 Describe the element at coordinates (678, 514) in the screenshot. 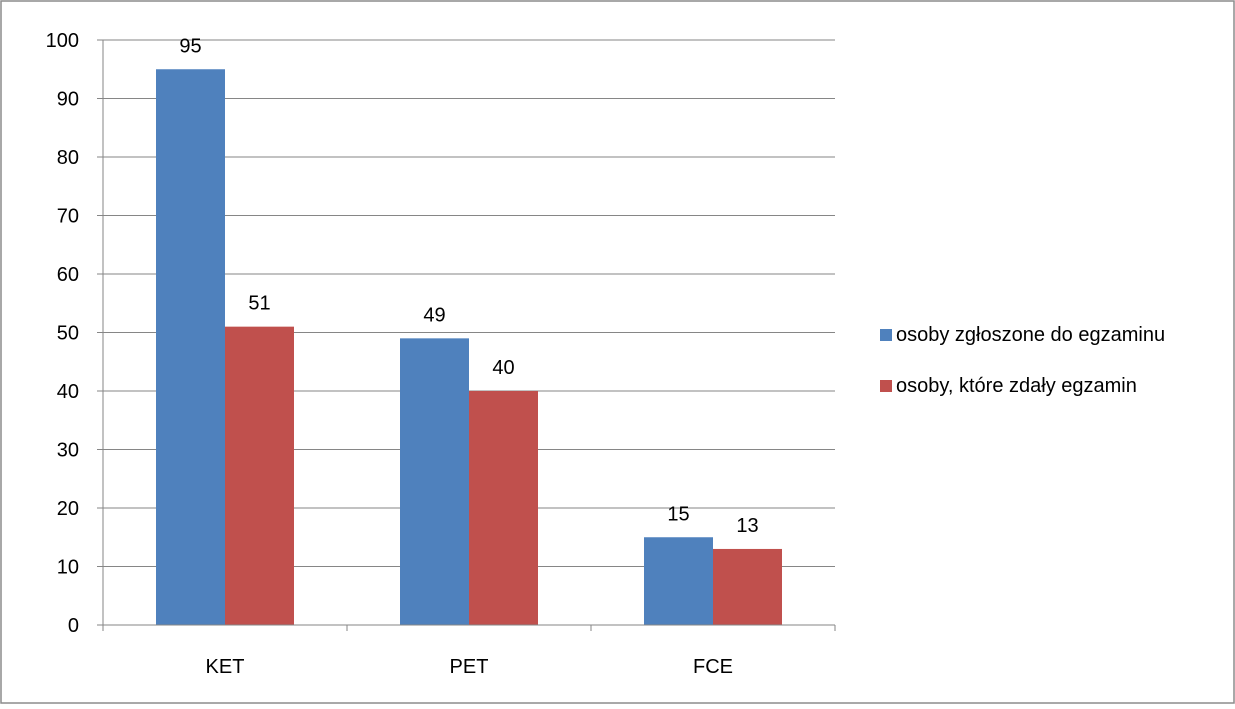

I see `data-label: 15` at that location.